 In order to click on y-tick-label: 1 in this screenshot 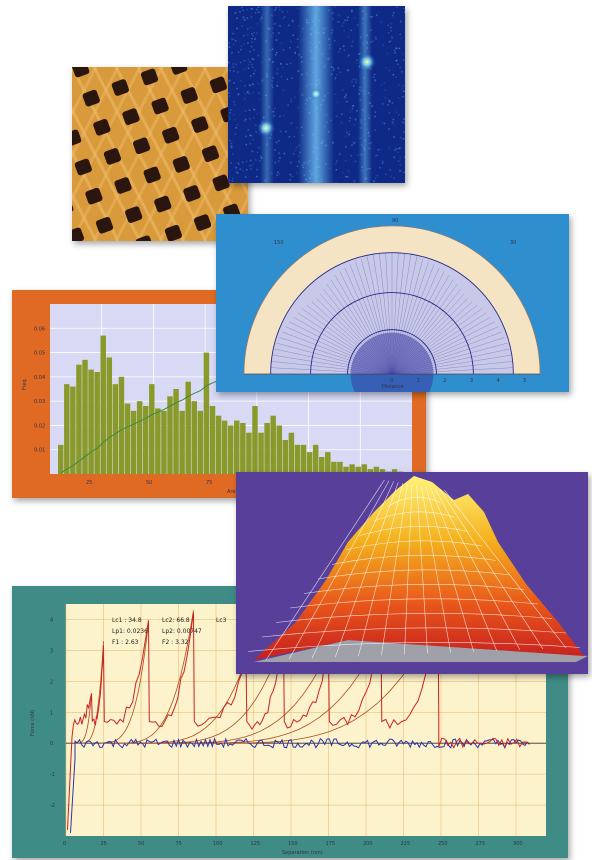, I will do `click(51, 713)`.